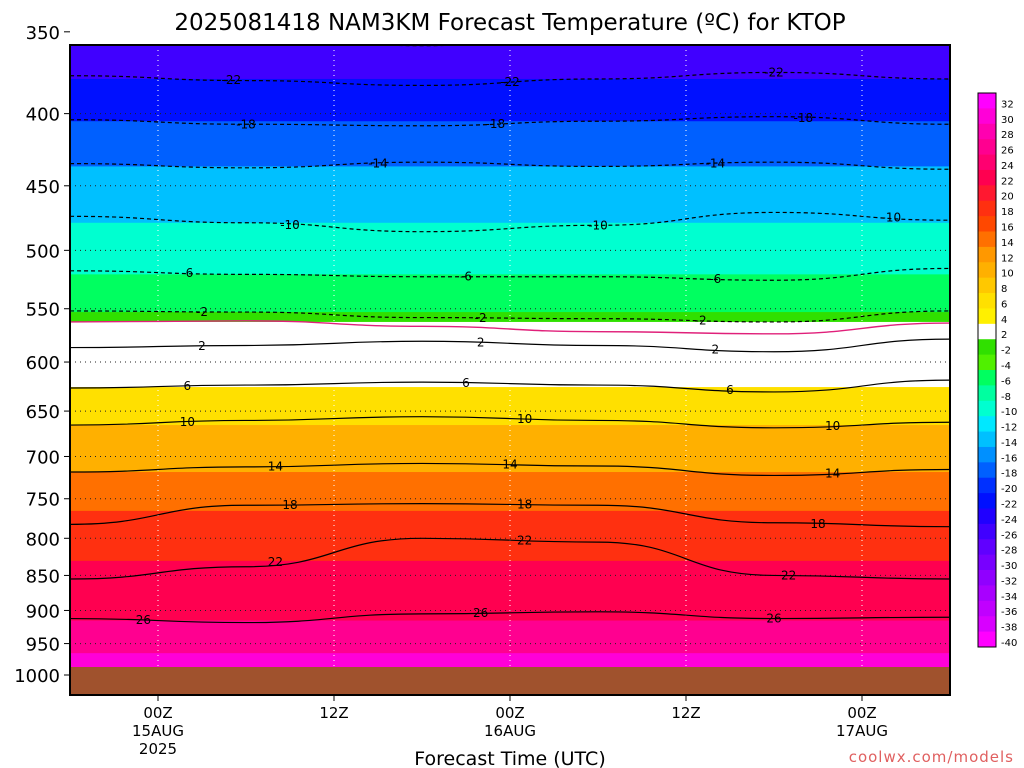 The height and width of the screenshot is (768, 1024). What do you see at coordinates (832, 473) in the screenshot?
I see `svg-text: 14` at bounding box center [832, 473].